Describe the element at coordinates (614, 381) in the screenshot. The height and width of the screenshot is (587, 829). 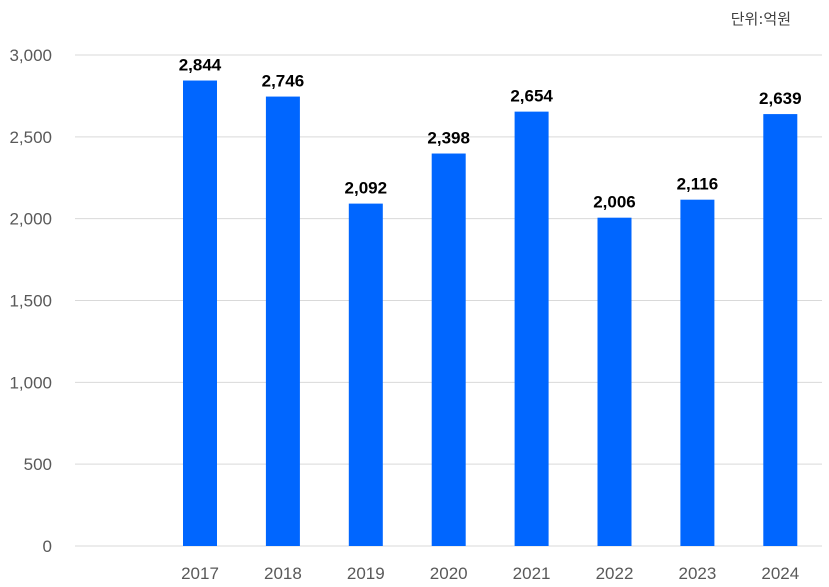
I see `bar-2022` at that location.